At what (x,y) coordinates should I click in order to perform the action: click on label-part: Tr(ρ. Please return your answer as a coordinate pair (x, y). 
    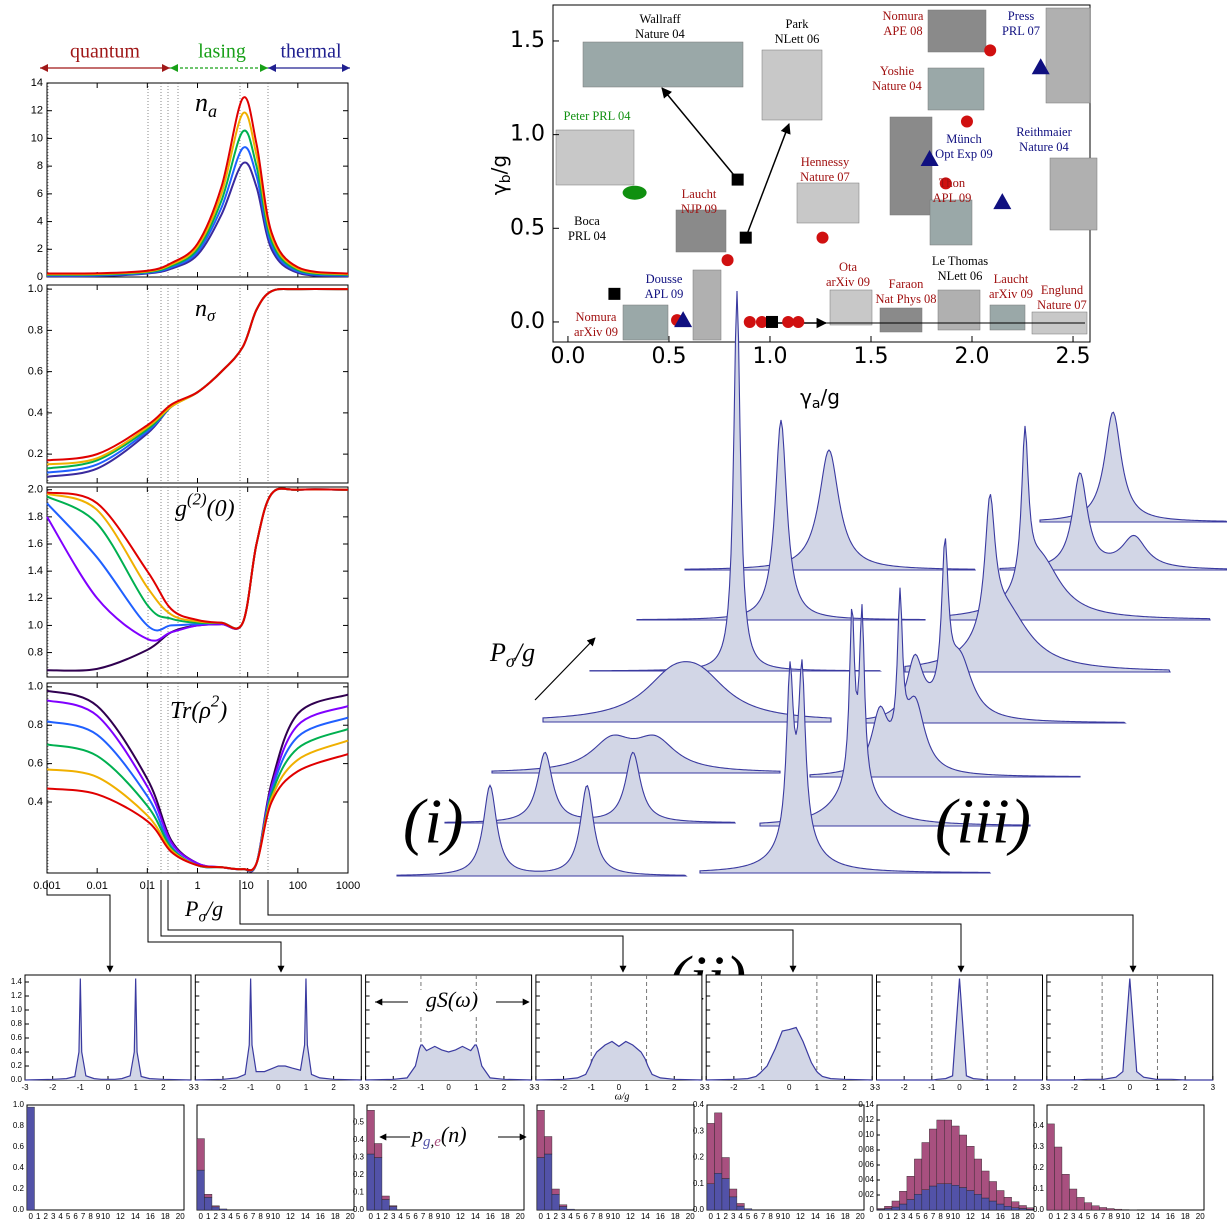
    Looking at the image, I should click on (190, 711).